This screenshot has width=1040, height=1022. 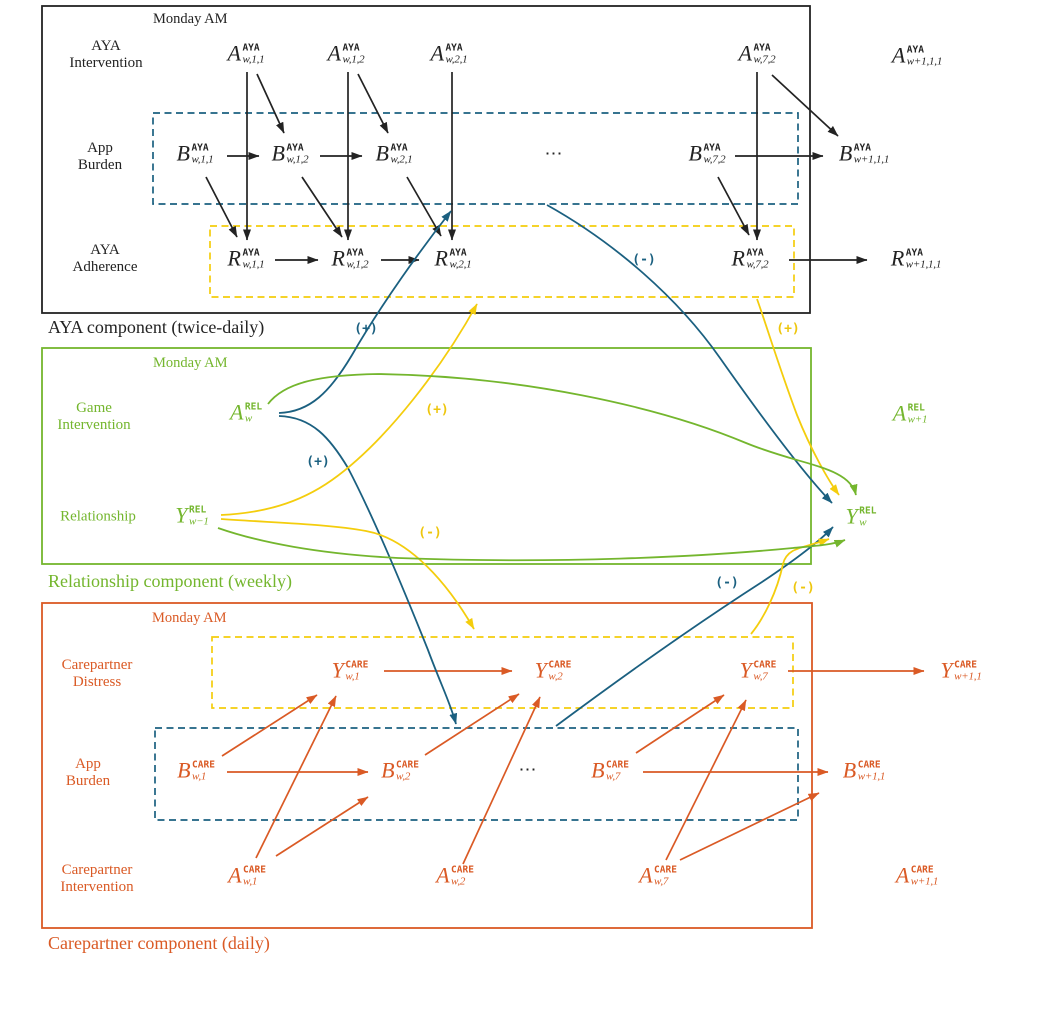 I want to click on time-label-aya: Monday AM, so click(x=190, y=19).